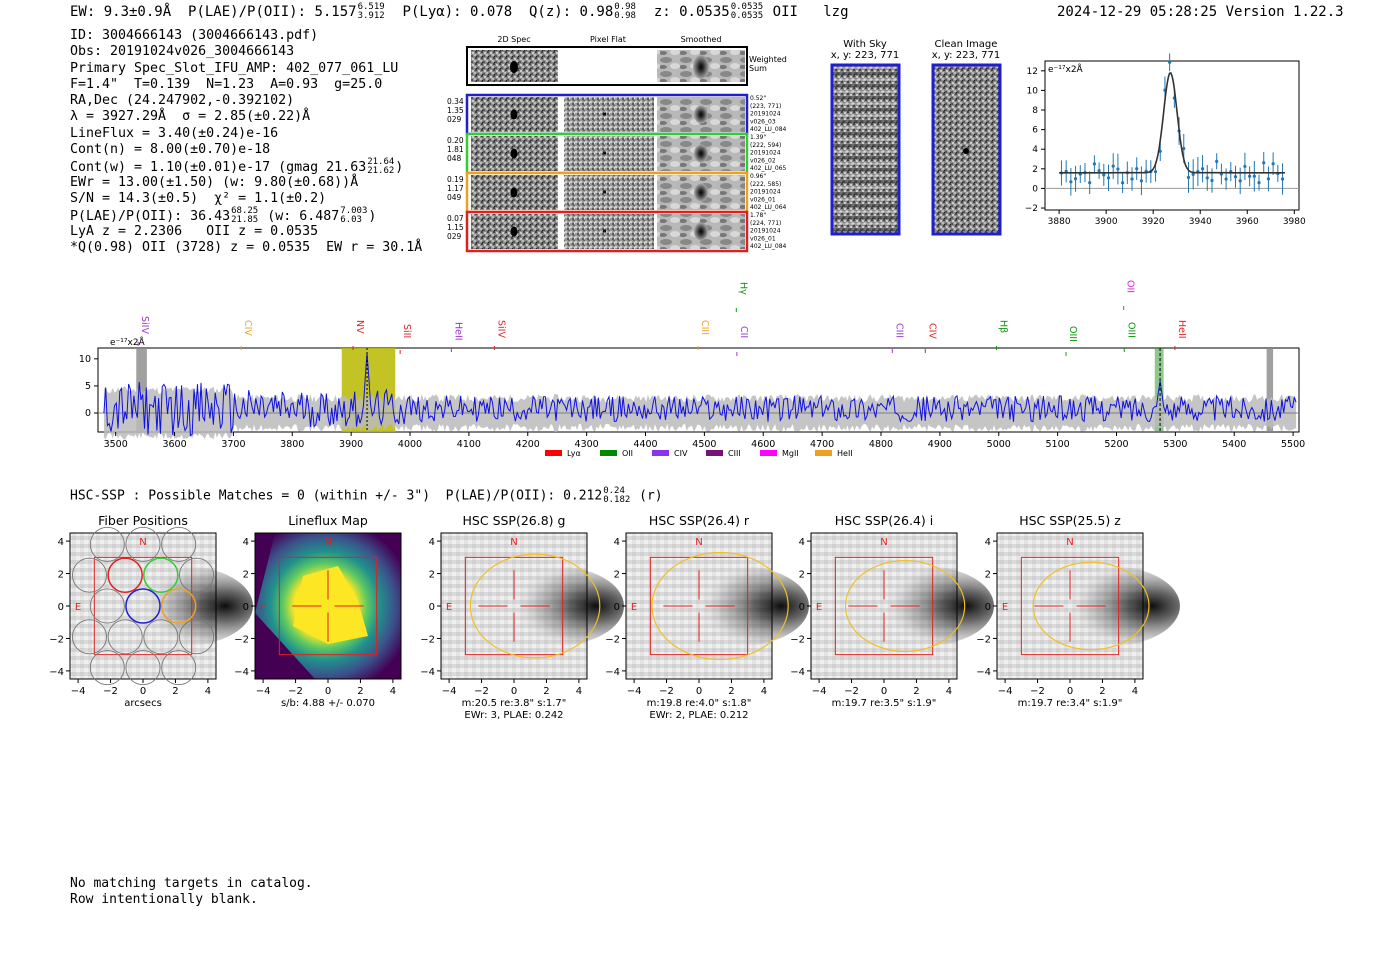 Image resolution: width=1400 pixels, height=953 pixels. What do you see at coordinates (765, 192) in the screenshot?
I see `stamp-info-2-2: 20191024` at bounding box center [765, 192].